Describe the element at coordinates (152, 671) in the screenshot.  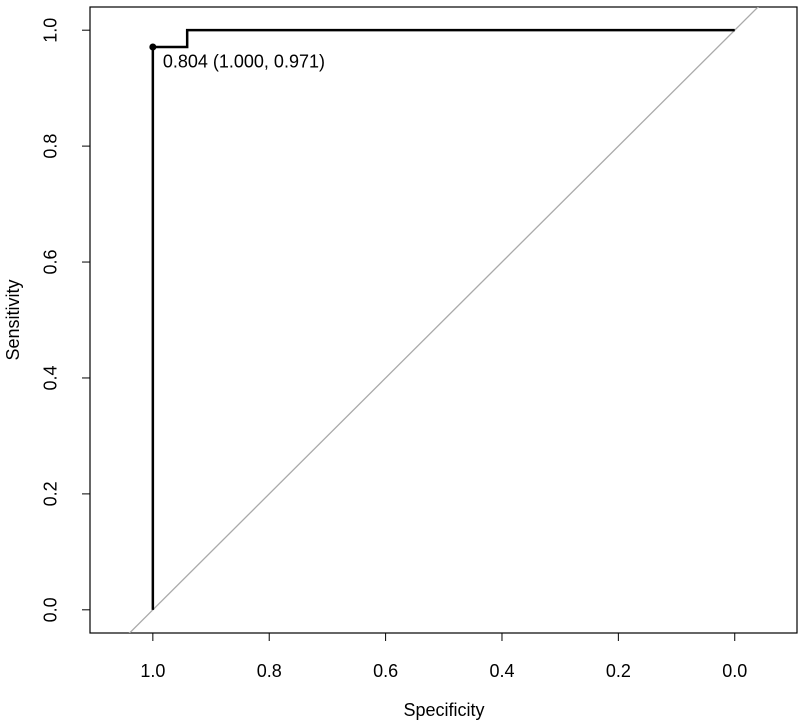
I see `x-tick-label: 1.0` at that location.